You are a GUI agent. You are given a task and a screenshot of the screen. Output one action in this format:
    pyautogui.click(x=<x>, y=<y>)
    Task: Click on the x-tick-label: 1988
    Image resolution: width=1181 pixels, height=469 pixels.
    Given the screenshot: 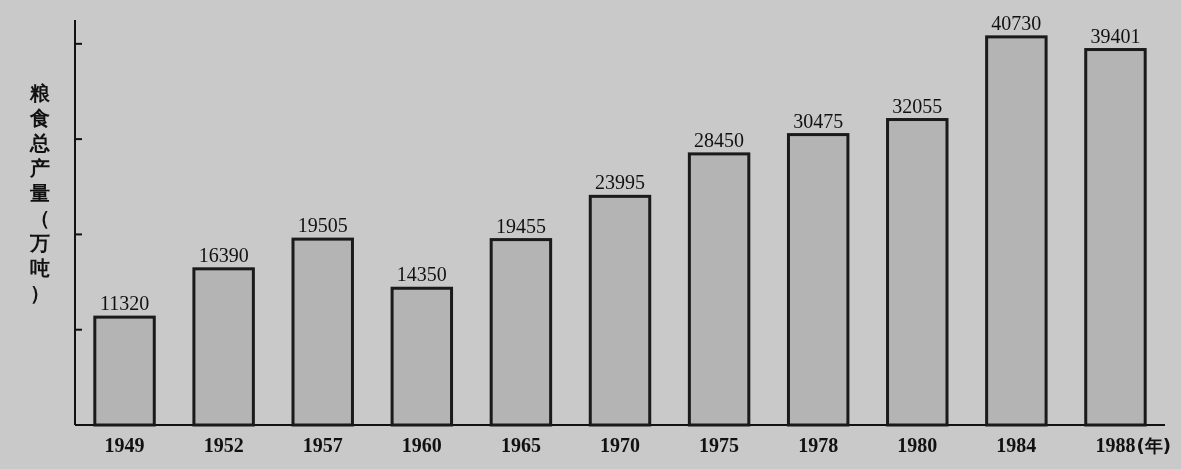 What is the action you would take?
    pyautogui.click(x=1115, y=445)
    